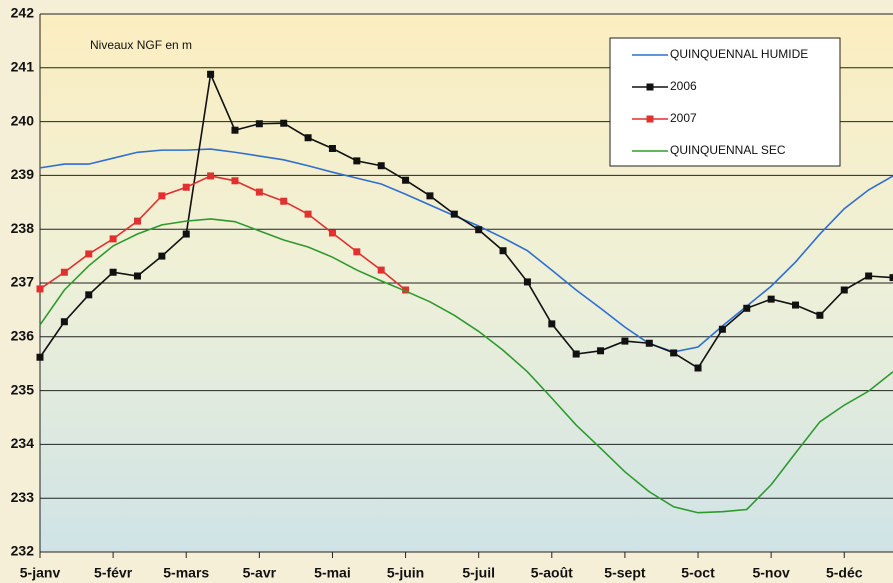 The height and width of the screenshot is (583, 893). I want to click on y-tick-label: 242, so click(23, 13).